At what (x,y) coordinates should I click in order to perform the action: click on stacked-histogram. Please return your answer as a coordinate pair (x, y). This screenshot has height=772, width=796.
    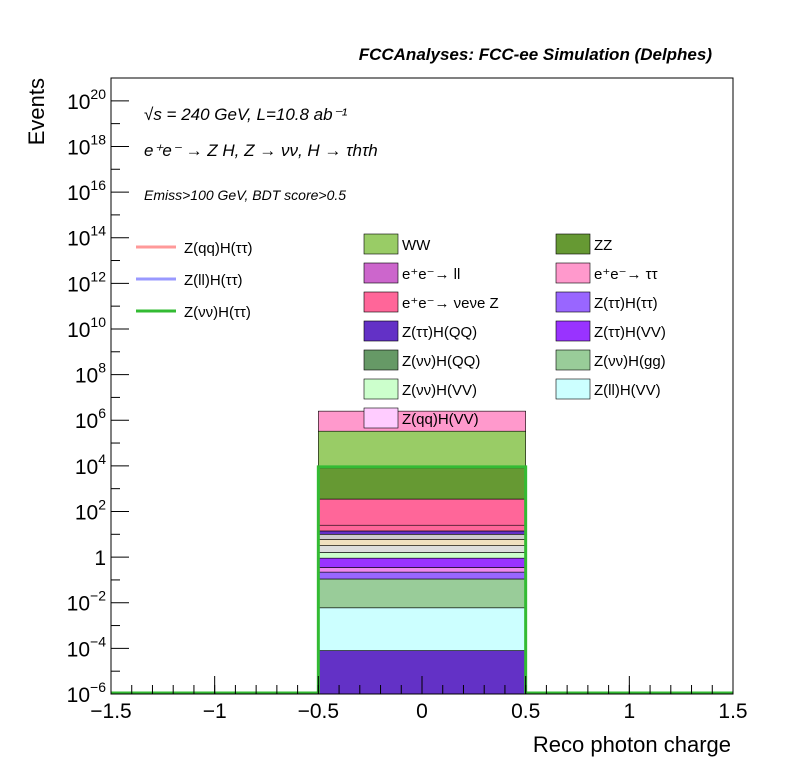
    Looking at the image, I should click on (422, 552).